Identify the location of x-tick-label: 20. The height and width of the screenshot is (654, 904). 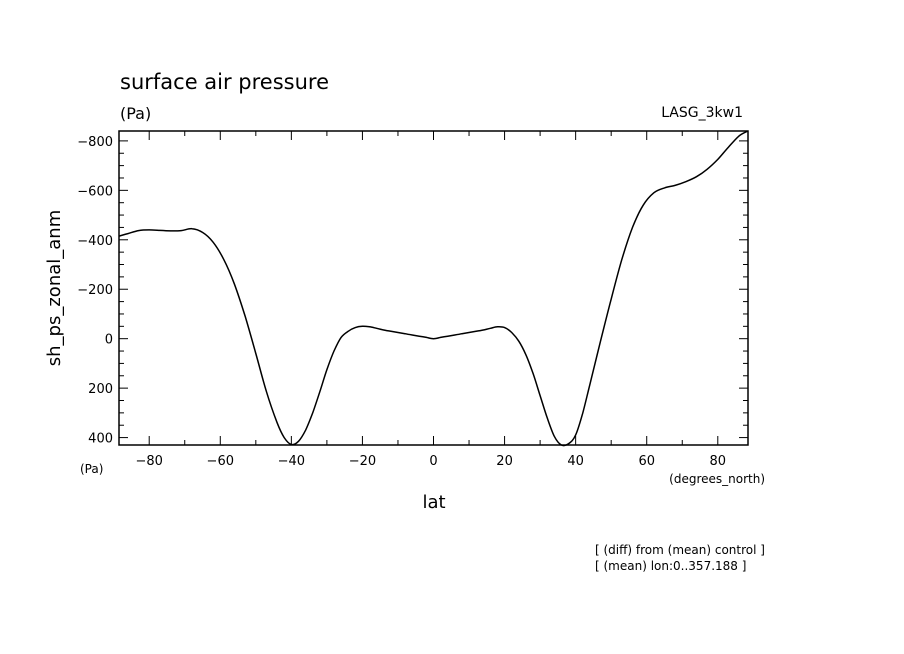
(504, 461).